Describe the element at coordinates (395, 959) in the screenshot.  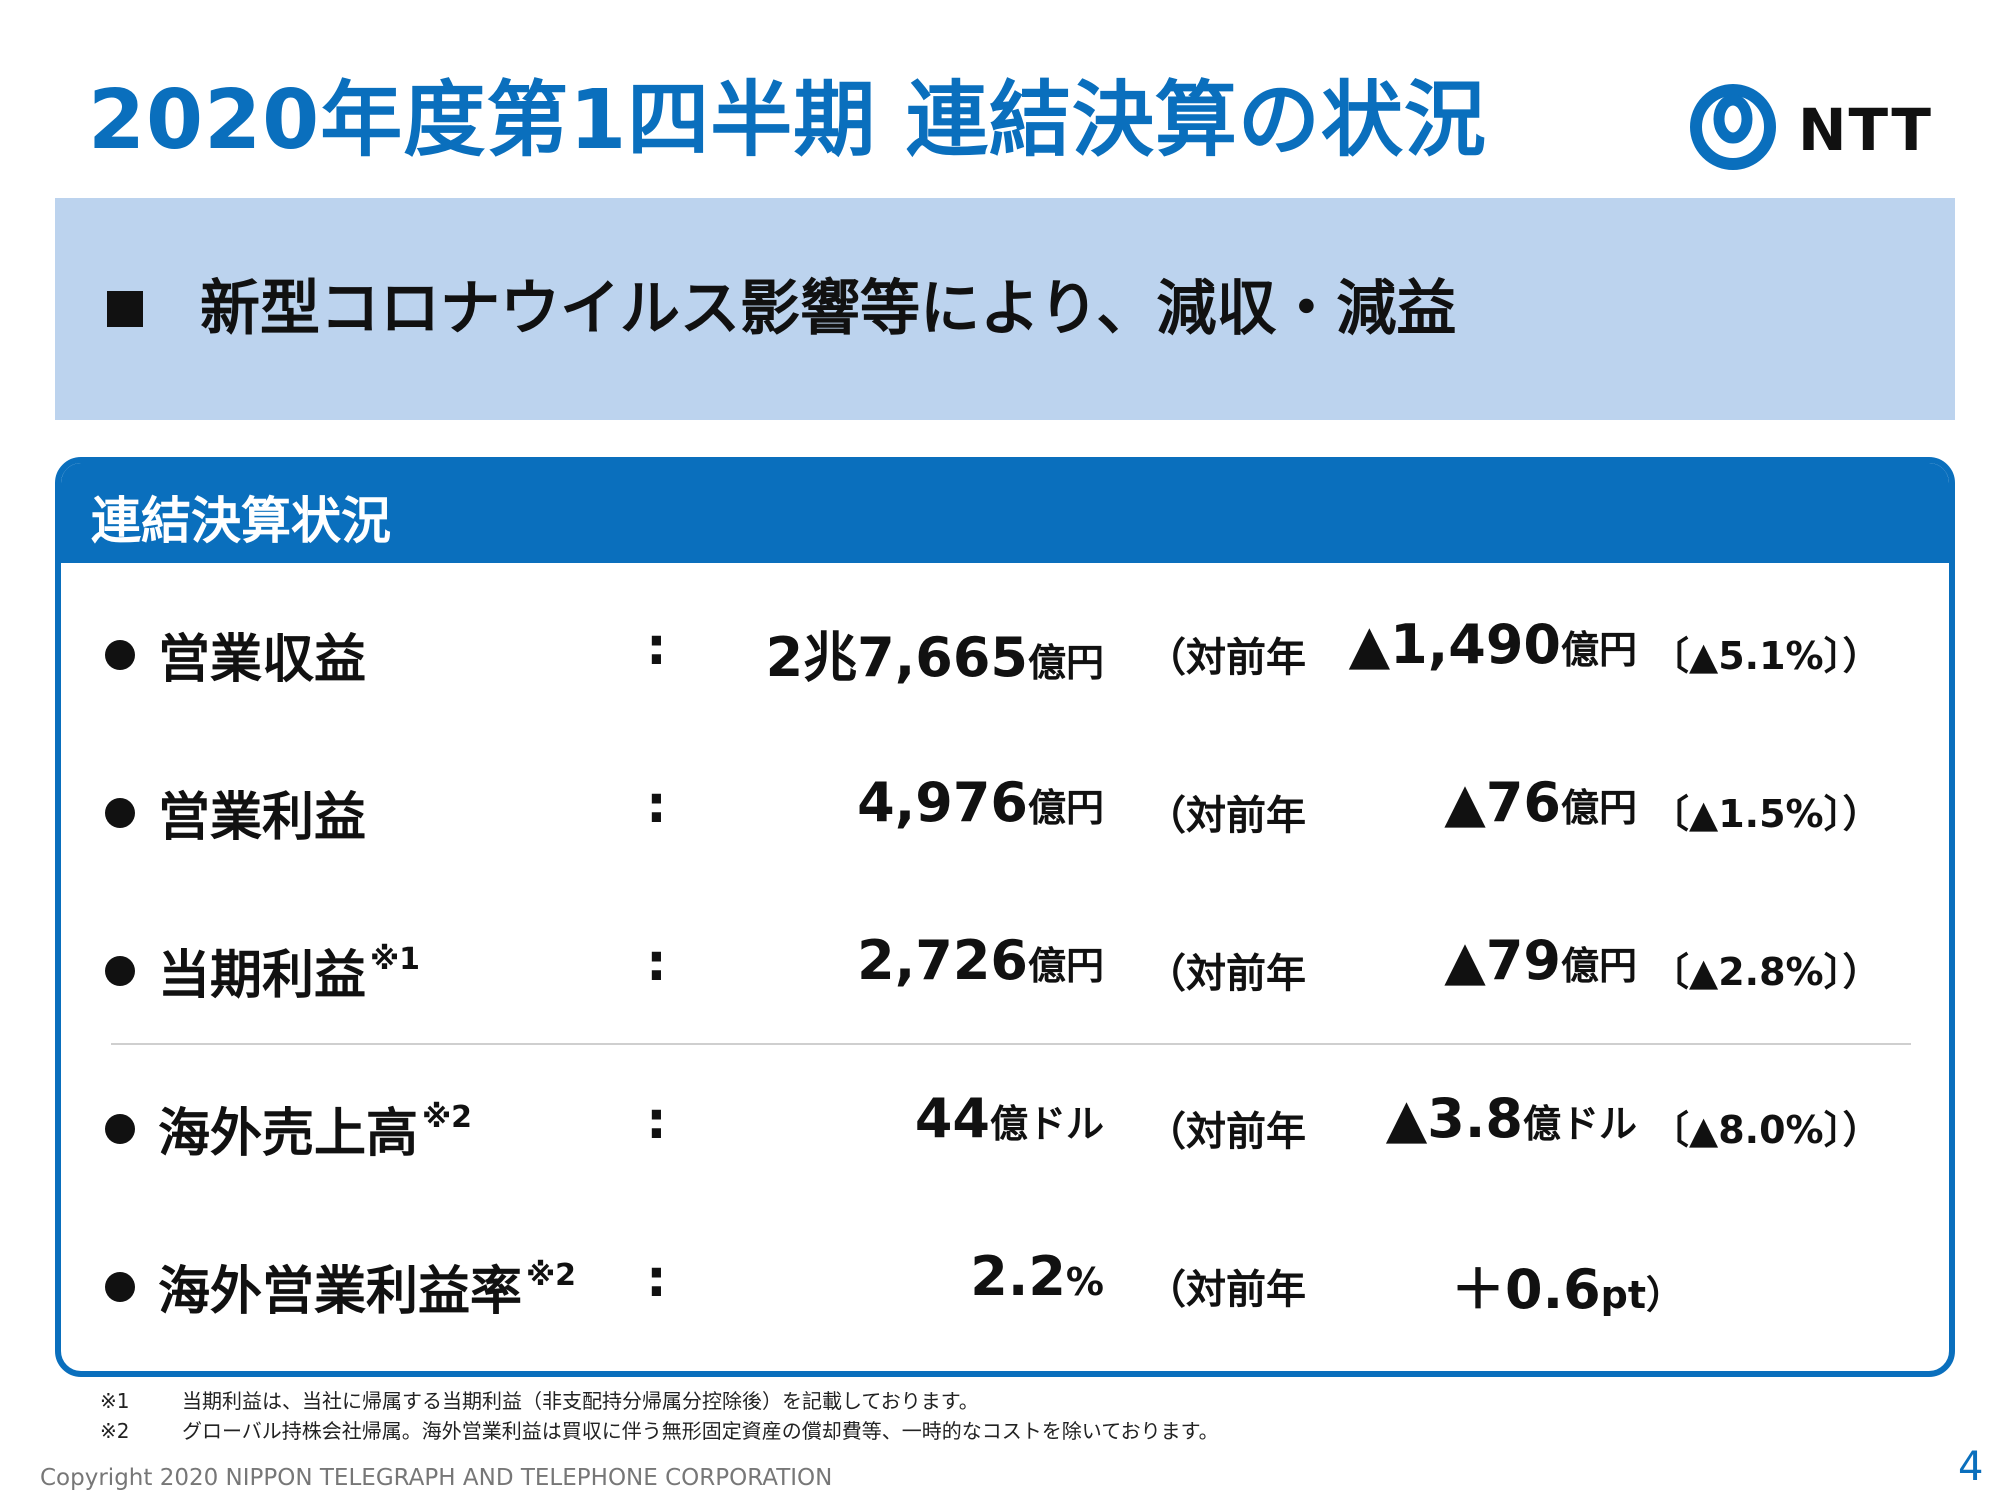
I see `row-note: ※1` at that location.